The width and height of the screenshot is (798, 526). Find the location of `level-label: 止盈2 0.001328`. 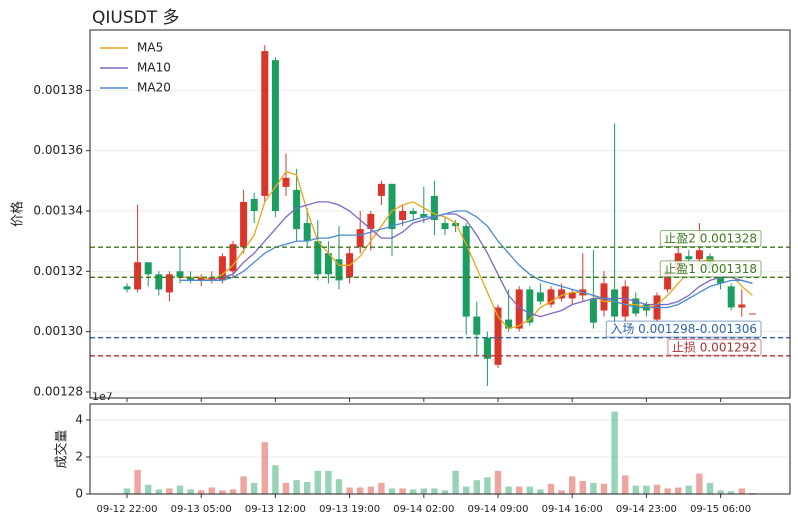

level-label: 止盈2 0.001328 is located at coordinates (710, 239).